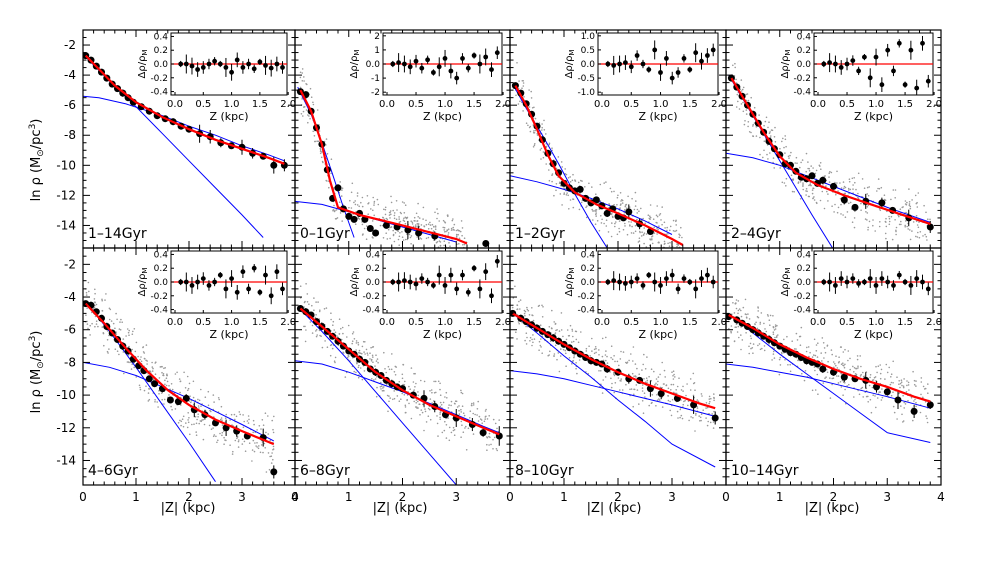  What do you see at coordinates (386, 225) in the screenshot?
I see `data-point` at bounding box center [386, 225].